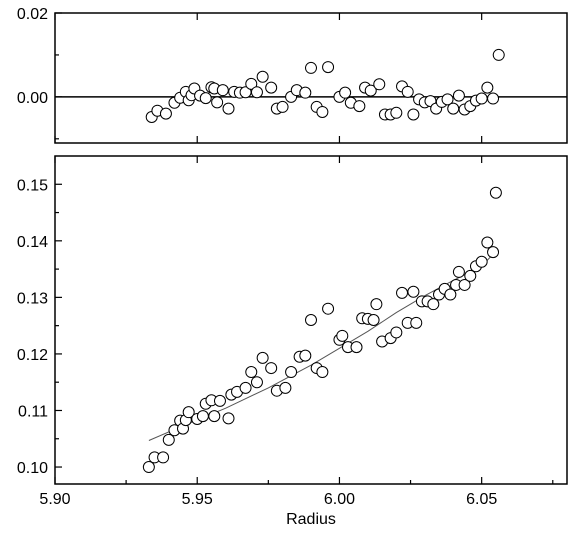 This screenshot has height=533, width=571. I want to click on x-tick-label: 6.00, so click(339, 499).